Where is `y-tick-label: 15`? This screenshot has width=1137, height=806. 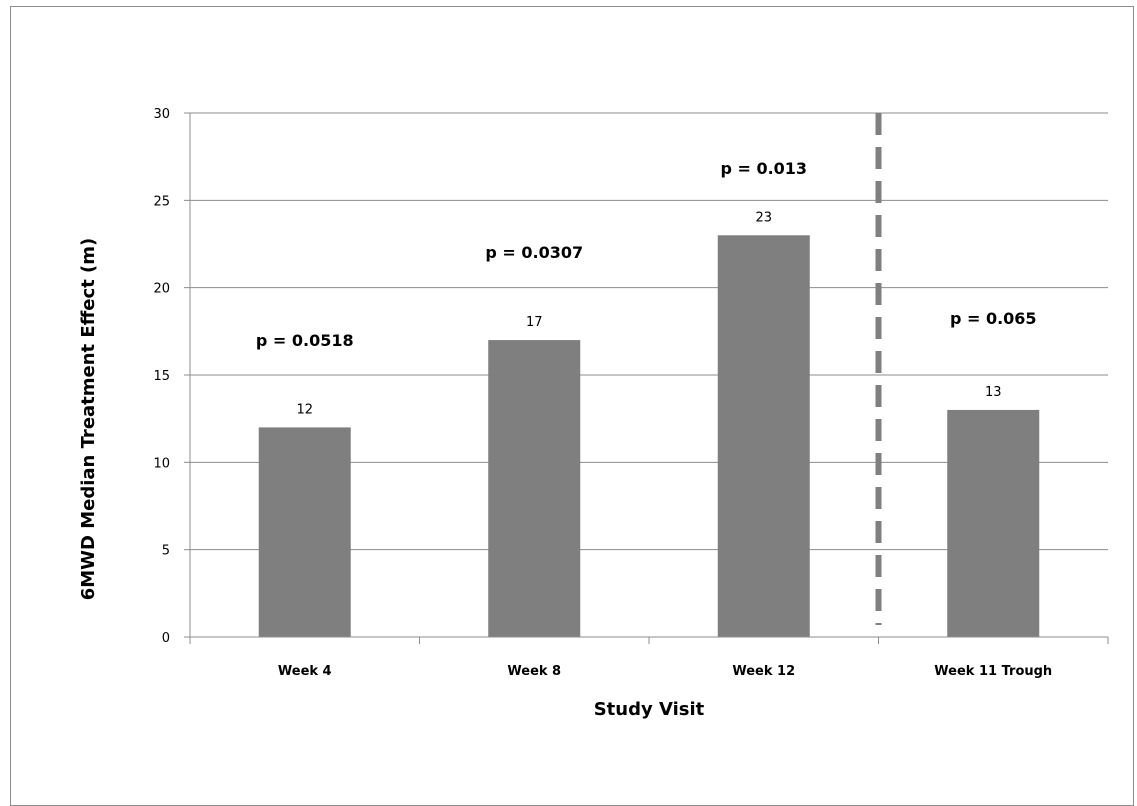
y-tick-label: 15 is located at coordinates (161, 376).